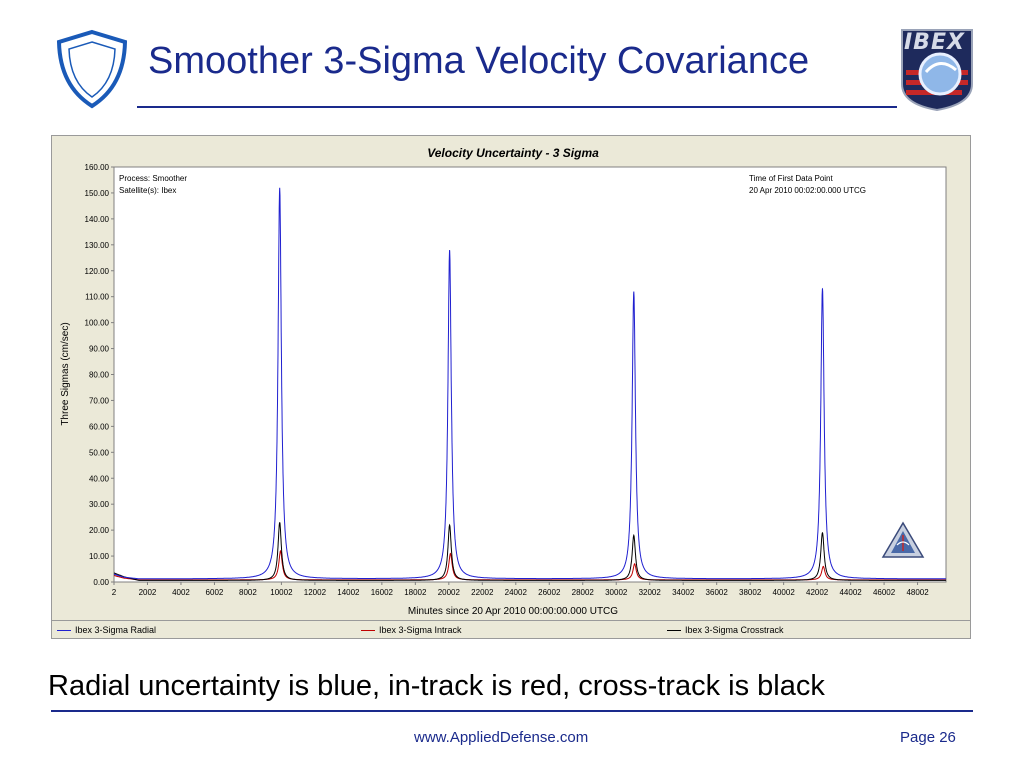 The width and height of the screenshot is (1024, 768). Describe the element at coordinates (937, 69) in the screenshot. I see `mission-badge-logo: IBEX` at that location.